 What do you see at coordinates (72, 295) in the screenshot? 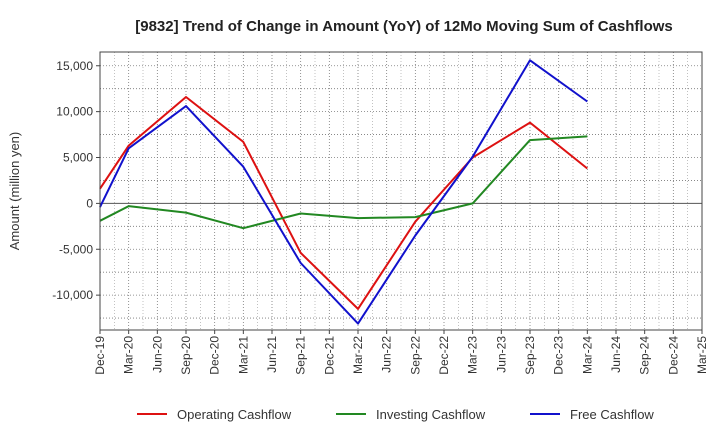
I see `y-tick-label: -10,000` at bounding box center [72, 295].